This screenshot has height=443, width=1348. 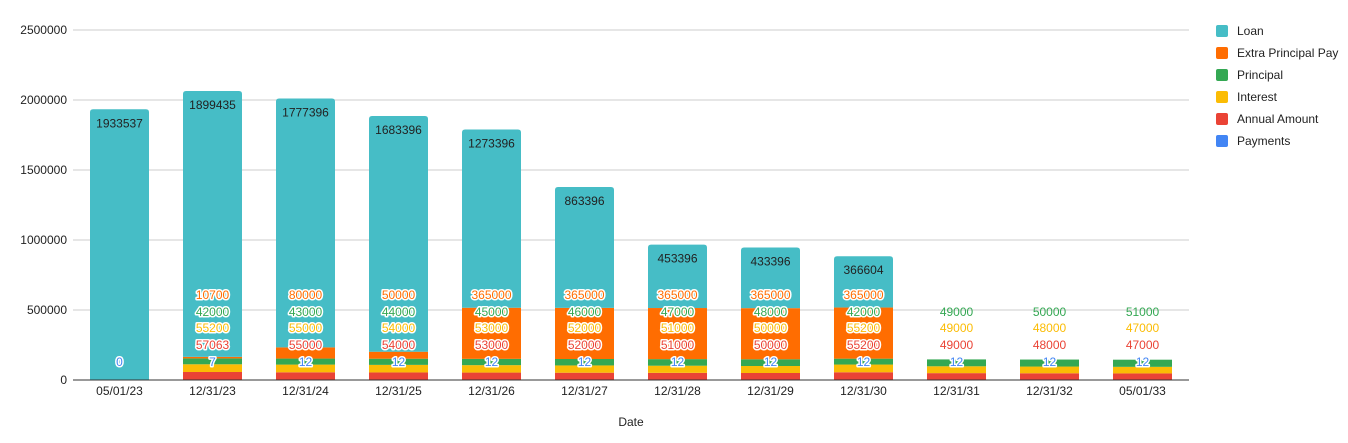 I want to click on data-label: 1273396, so click(x=491, y=143).